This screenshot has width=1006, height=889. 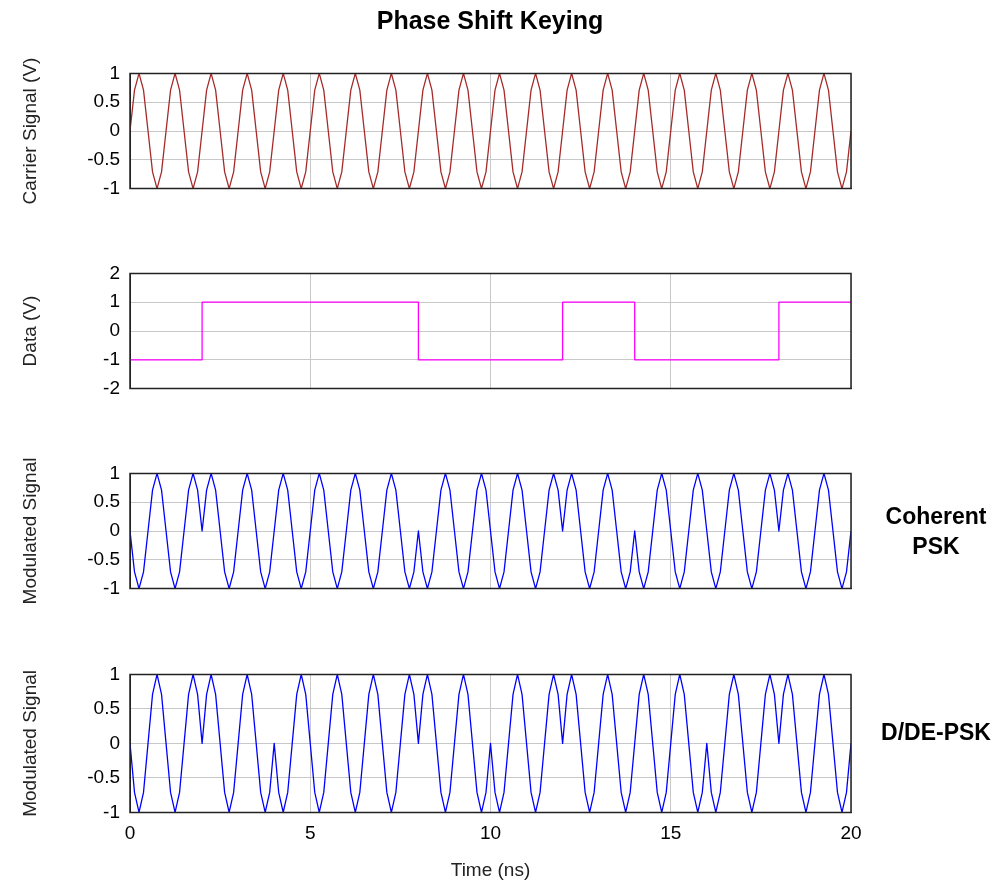 What do you see at coordinates (29, 131) in the screenshot?
I see `y-axis-title: Carrier Signal (V)` at bounding box center [29, 131].